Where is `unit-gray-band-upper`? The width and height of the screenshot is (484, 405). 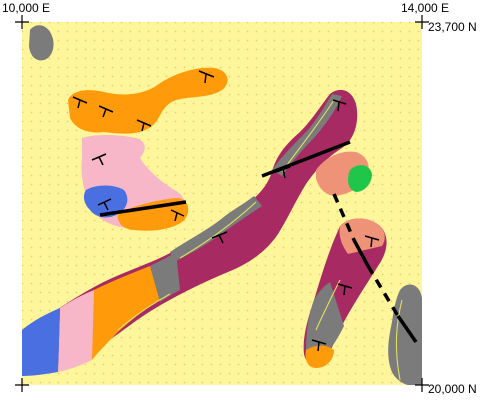 unit-gray-band-upper is located at coordinates (216, 229).